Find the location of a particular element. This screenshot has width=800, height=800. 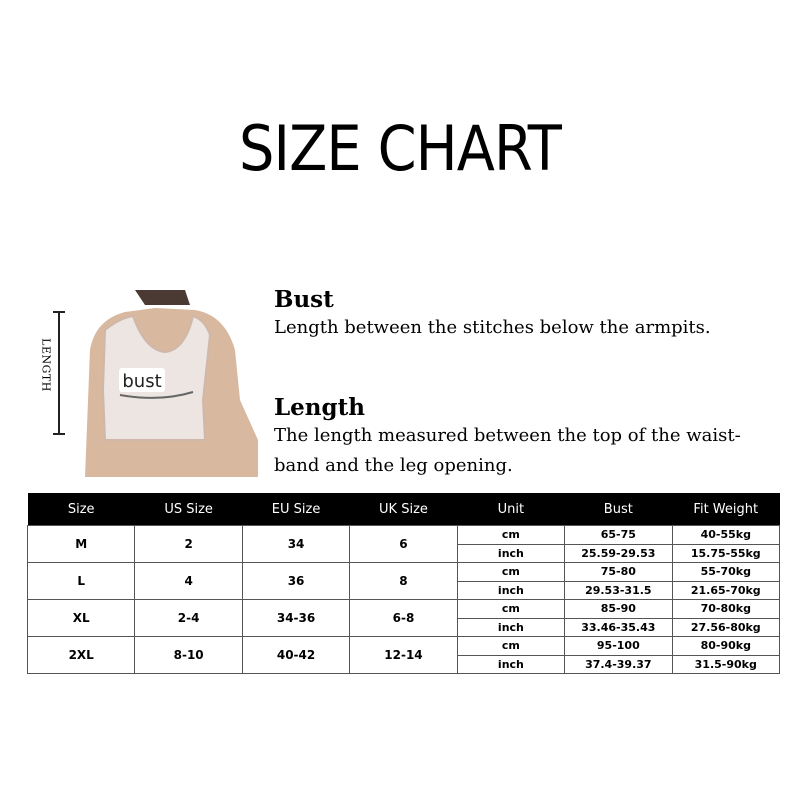

bust-cell: 33.46-35.43 is located at coordinates (618, 627).